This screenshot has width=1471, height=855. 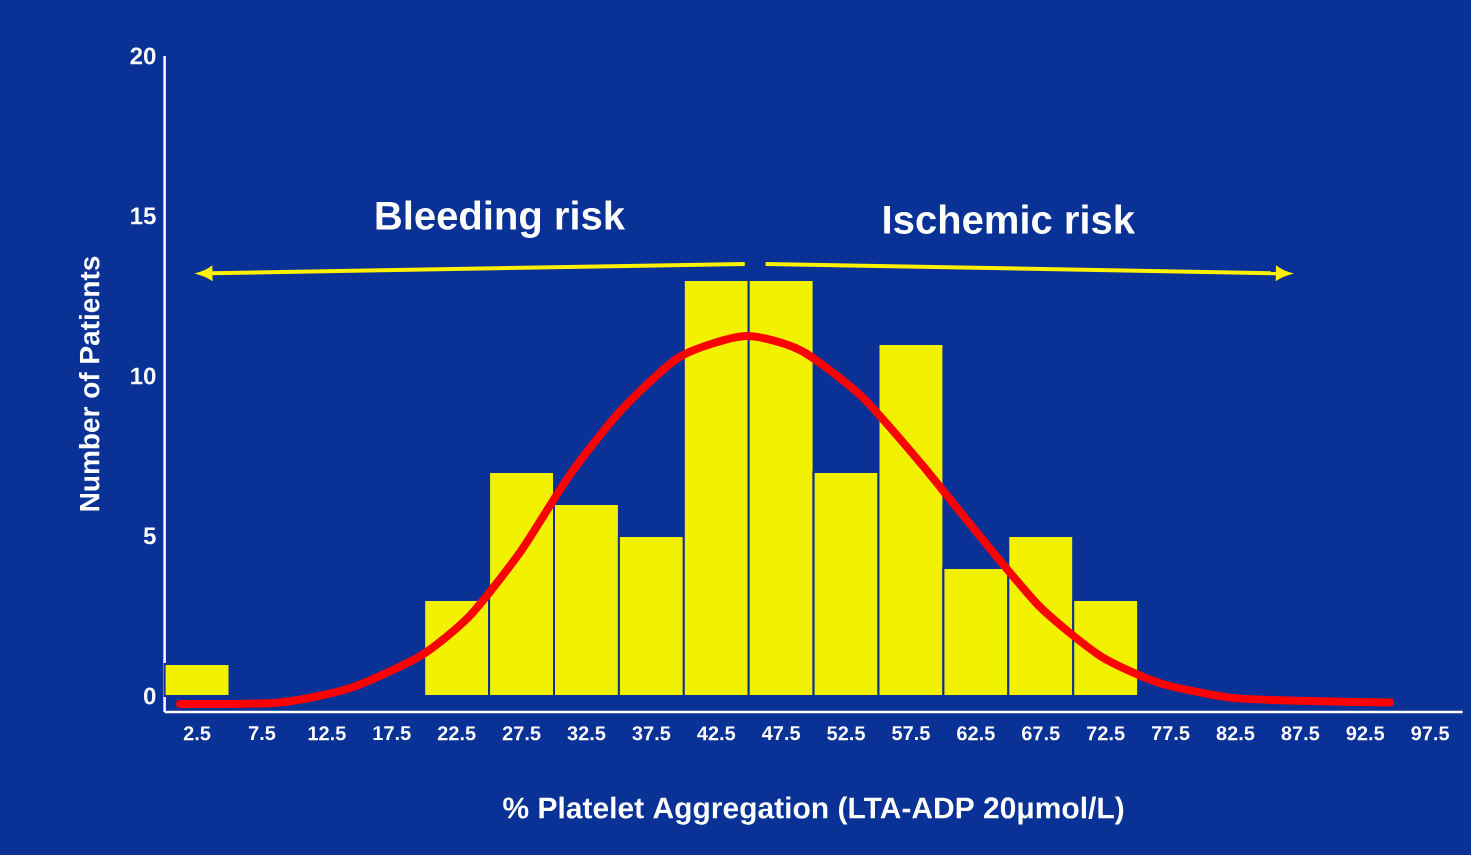 I want to click on x-tick-label: 67.5, so click(x=1041, y=733).